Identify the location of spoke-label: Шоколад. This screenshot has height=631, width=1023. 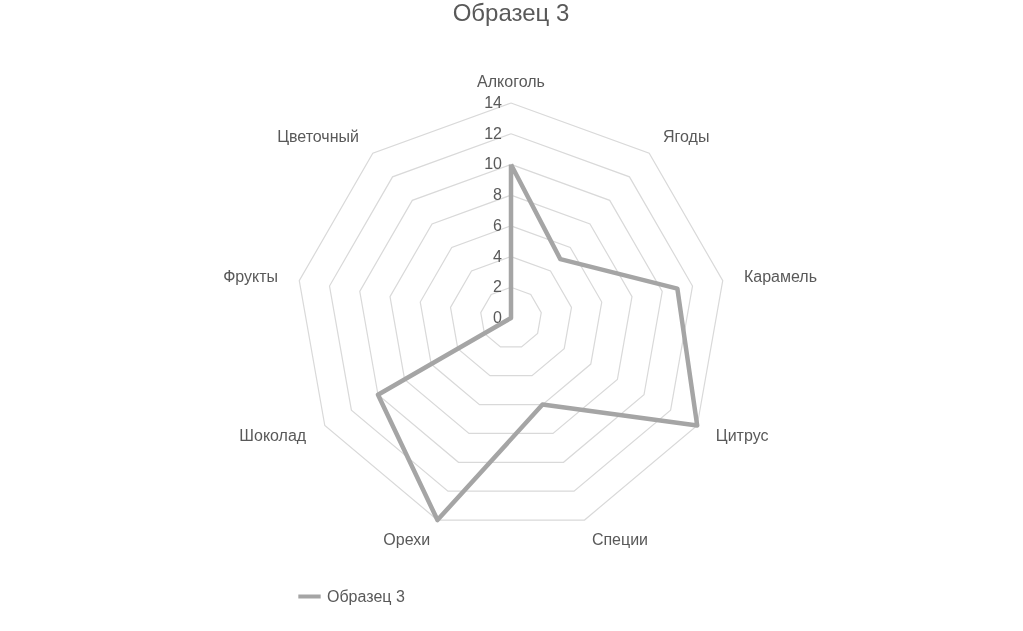
(273, 436).